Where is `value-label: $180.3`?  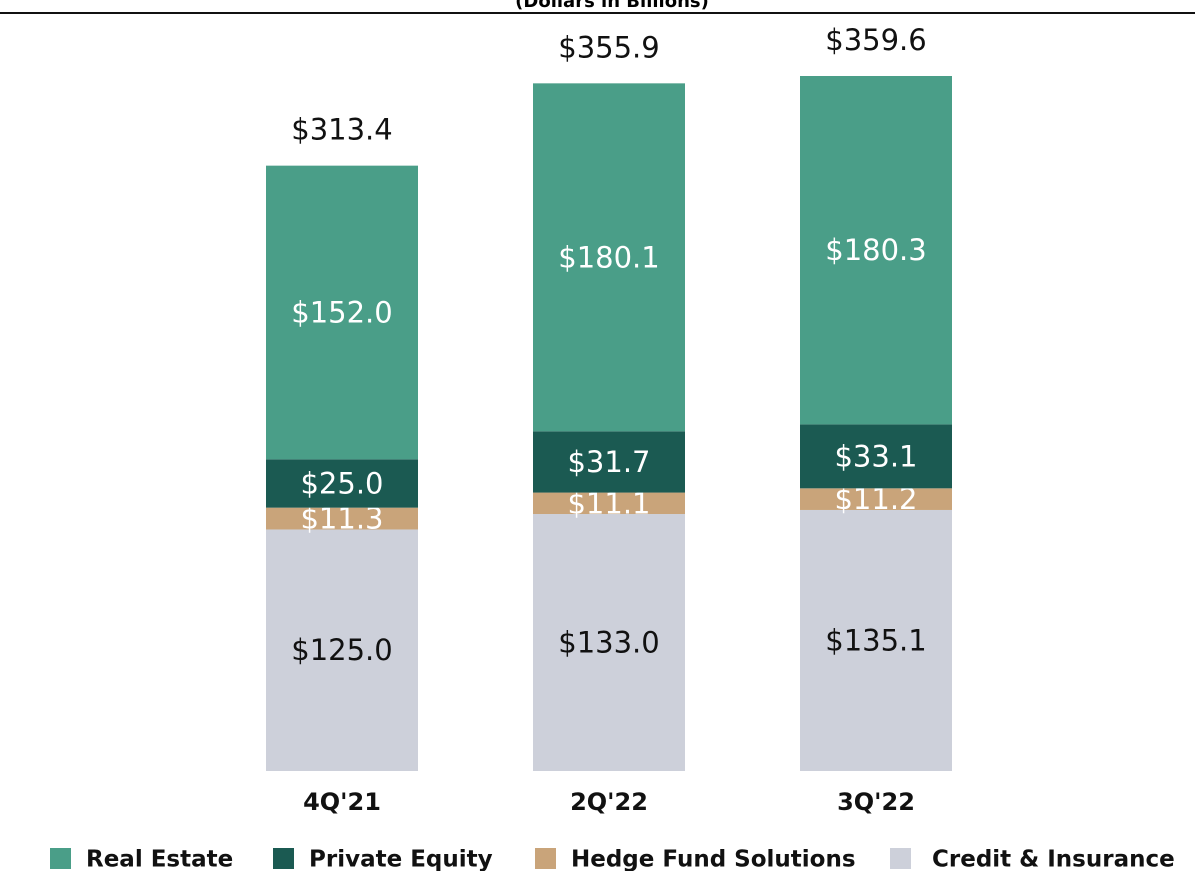
value-label: $180.3 is located at coordinates (875, 250).